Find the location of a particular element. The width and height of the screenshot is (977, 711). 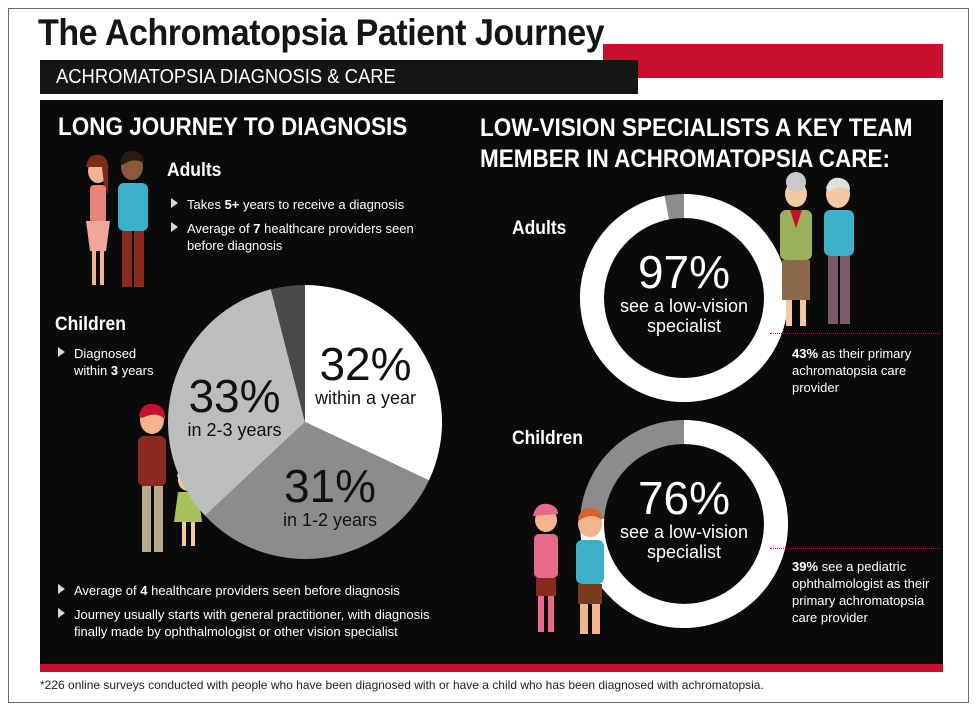

heading-line: MEMBER IN ACHROMATOPSIA CARE: is located at coordinates (685, 159).